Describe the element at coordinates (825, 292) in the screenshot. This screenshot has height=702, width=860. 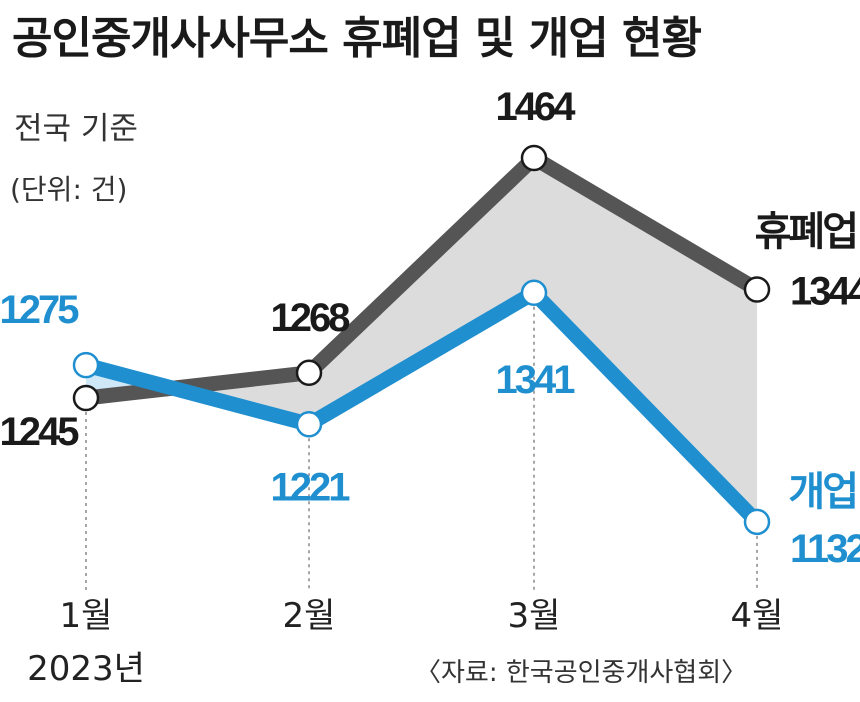
I see `data-label-closure-4: 1344` at that location.